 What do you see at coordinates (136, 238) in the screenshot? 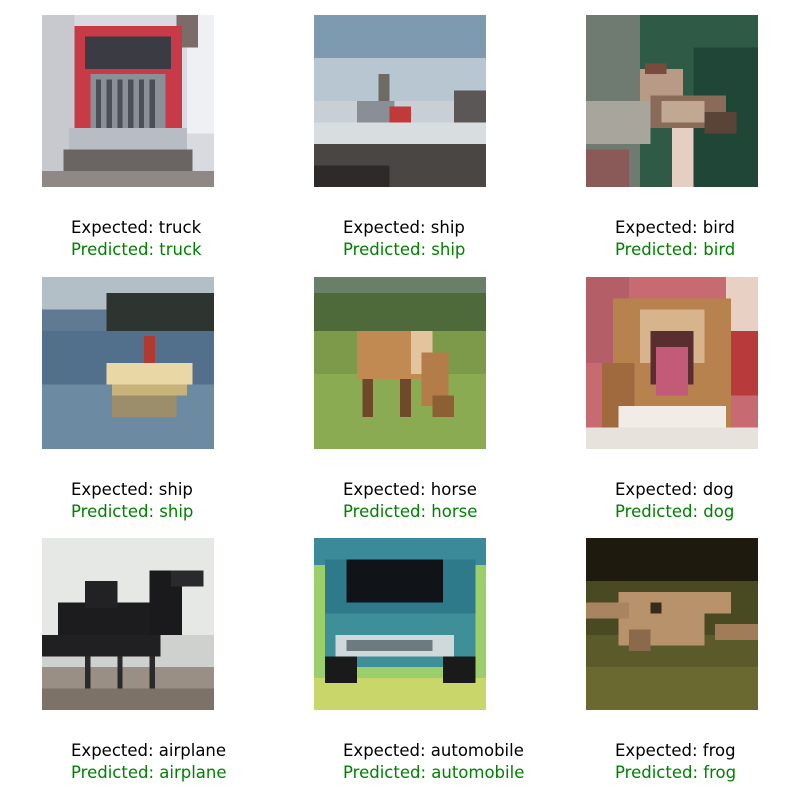
I see `caption: Expected: truck Predicted: truck` at bounding box center [136, 238].